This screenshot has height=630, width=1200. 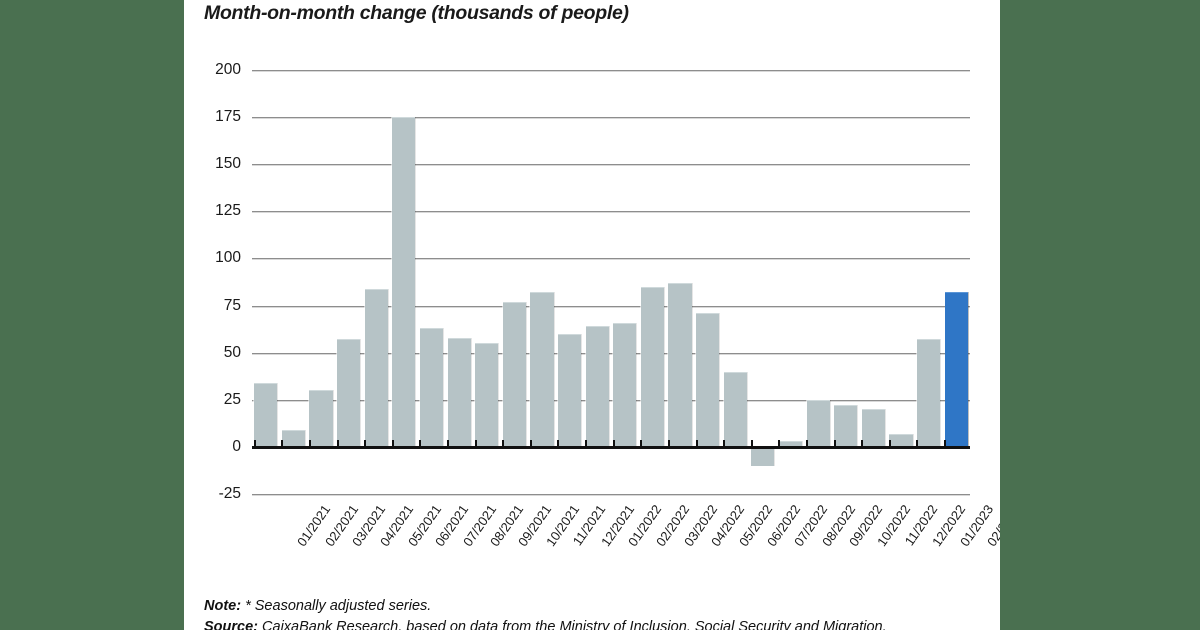 What do you see at coordinates (231, 624) in the screenshot?
I see `source-label: Source:` at bounding box center [231, 624].